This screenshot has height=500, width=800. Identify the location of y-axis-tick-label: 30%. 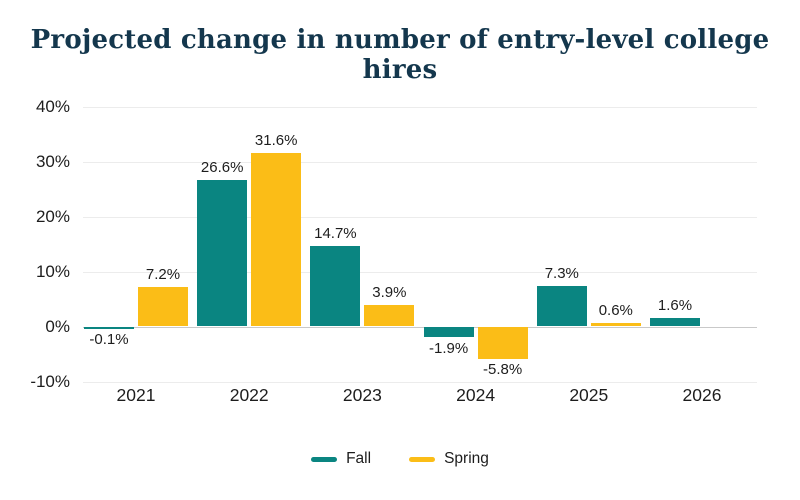
(52, 161).